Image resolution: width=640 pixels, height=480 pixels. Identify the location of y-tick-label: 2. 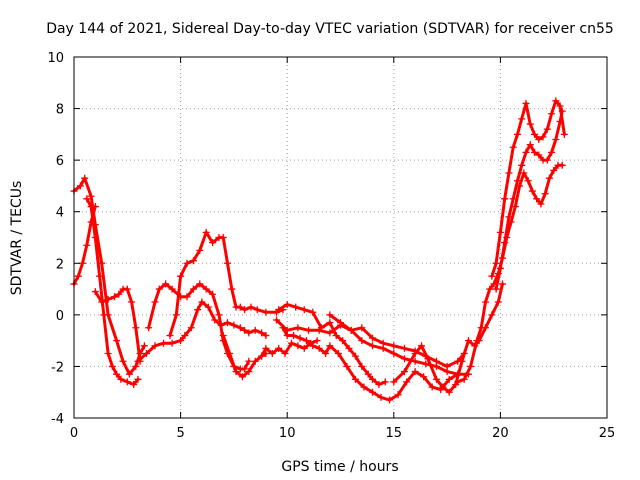
(60, 264).